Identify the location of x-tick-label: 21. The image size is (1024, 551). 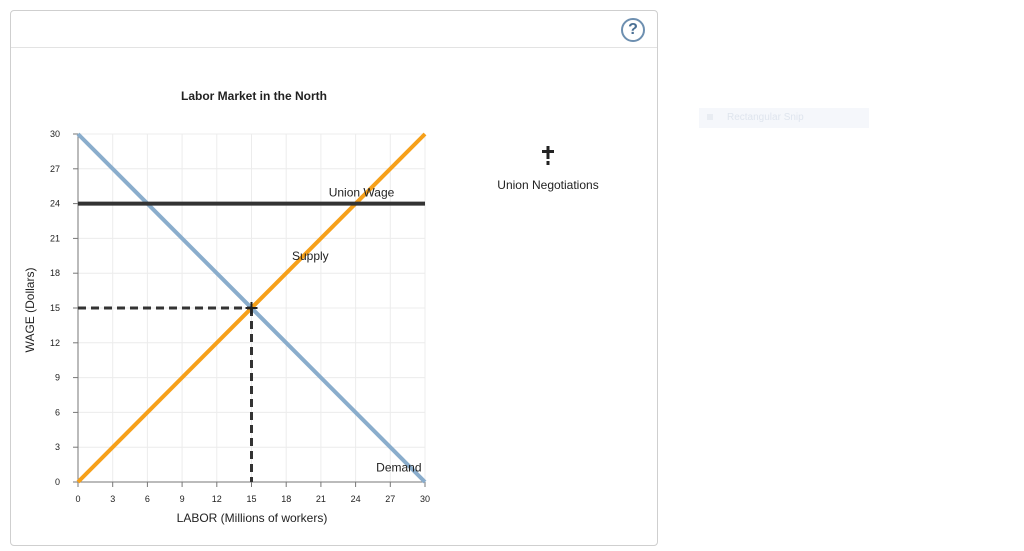
(321, 499).